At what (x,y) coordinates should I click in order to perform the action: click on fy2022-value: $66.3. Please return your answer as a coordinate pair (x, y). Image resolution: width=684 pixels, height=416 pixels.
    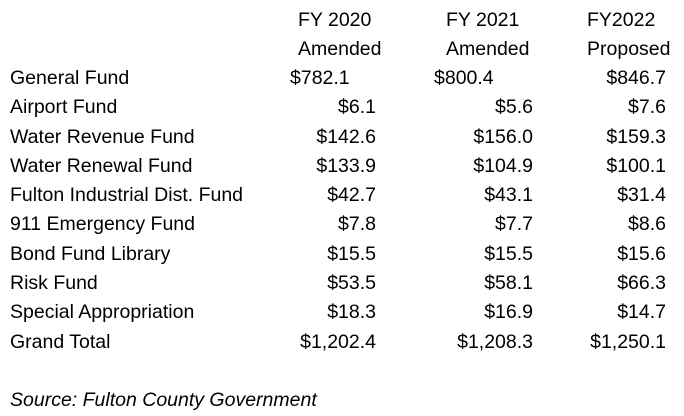
    Looking at the image, I should click on (641, 283).